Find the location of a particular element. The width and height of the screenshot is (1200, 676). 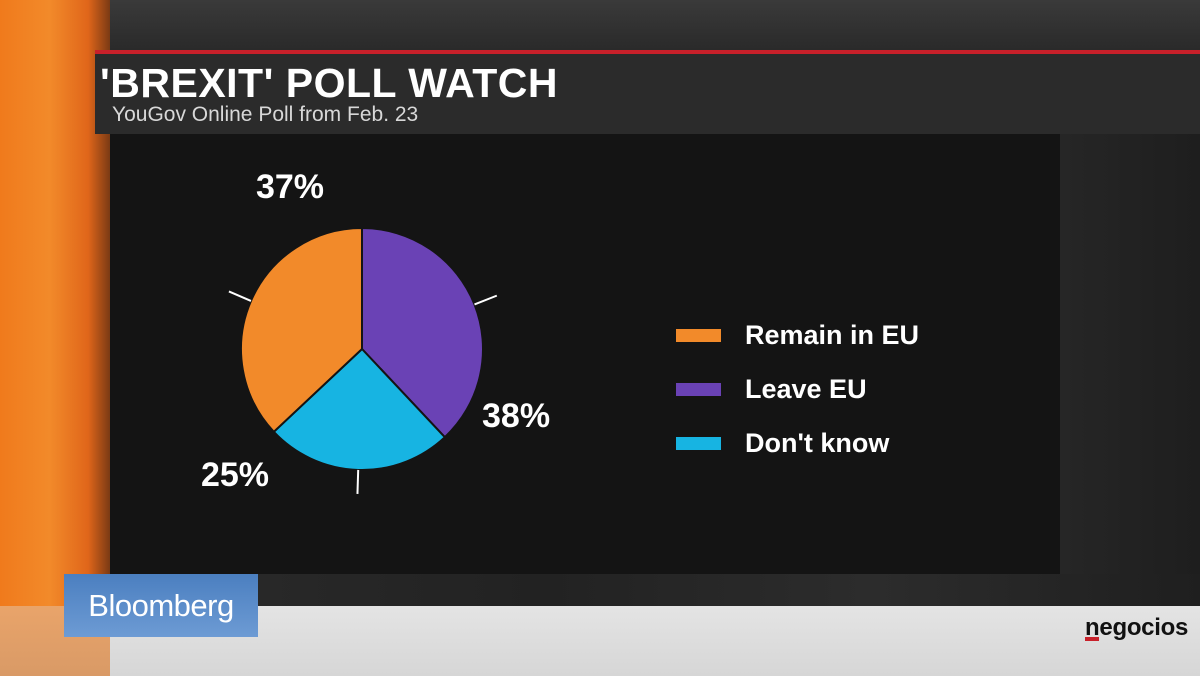

legend-item-leave: Leave EU is located at coordinates (797, 389).